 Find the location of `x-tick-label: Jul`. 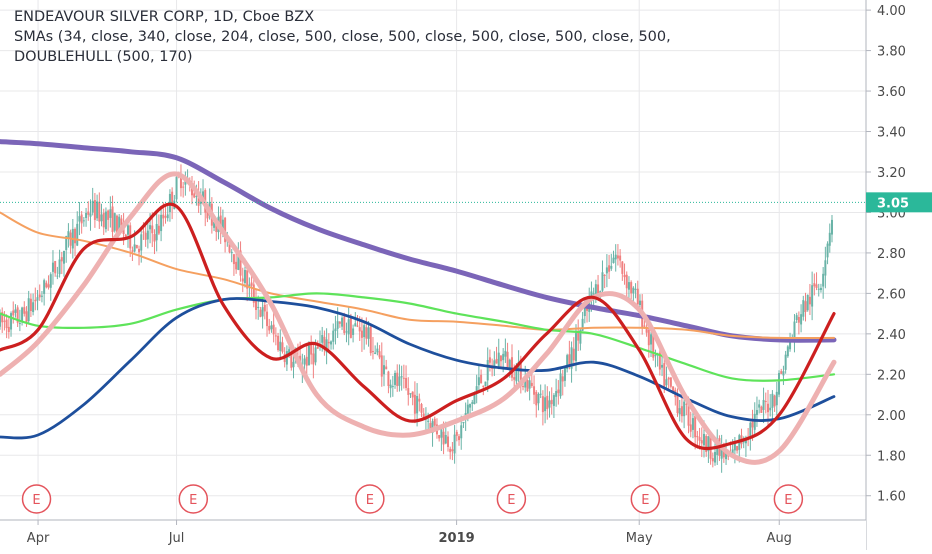

x-tick-label: Jul is located at coordinates (176, 538).